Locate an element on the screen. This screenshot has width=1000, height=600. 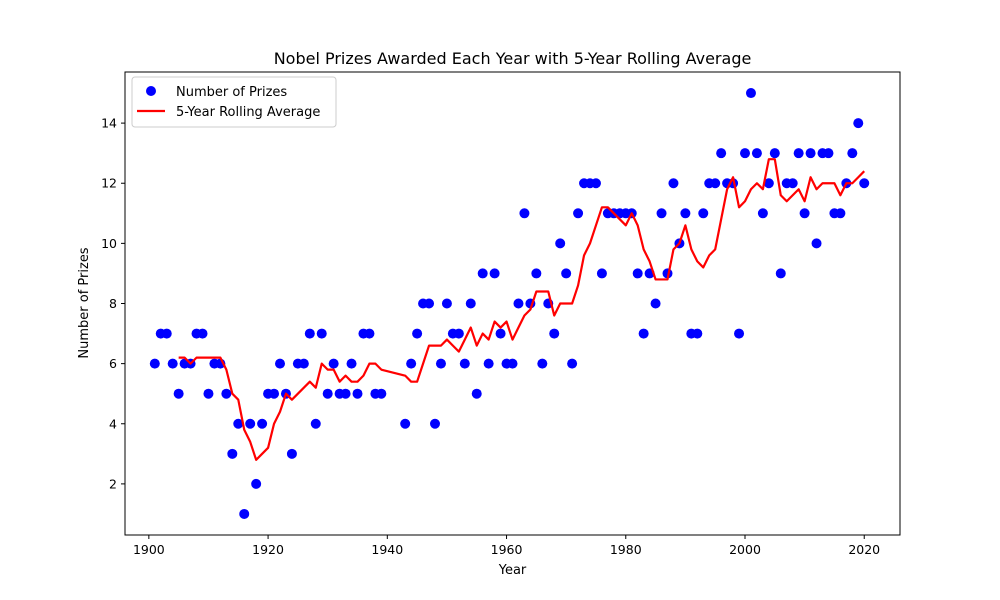
legend-label-line: 5-Year Rolling Average is located at coordinates (248, 112).